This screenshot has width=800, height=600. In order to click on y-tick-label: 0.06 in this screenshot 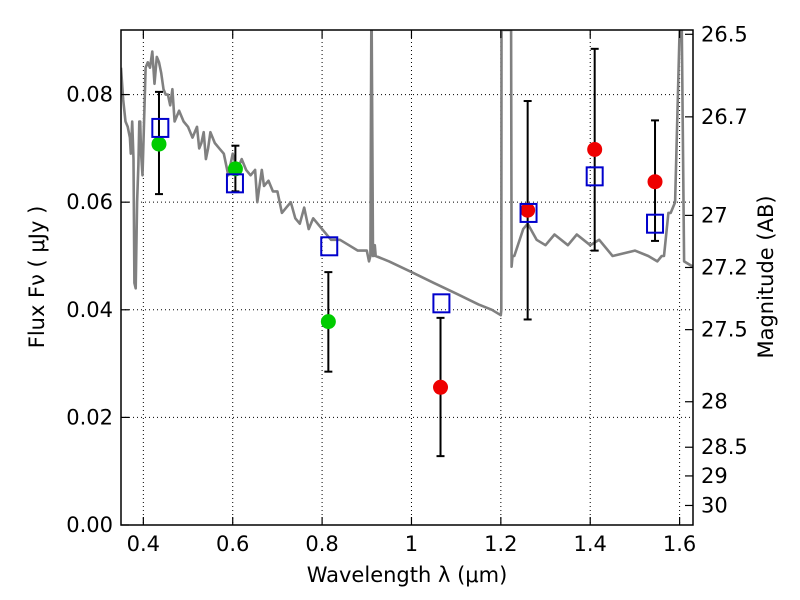, I will do `click(89, 202)`.